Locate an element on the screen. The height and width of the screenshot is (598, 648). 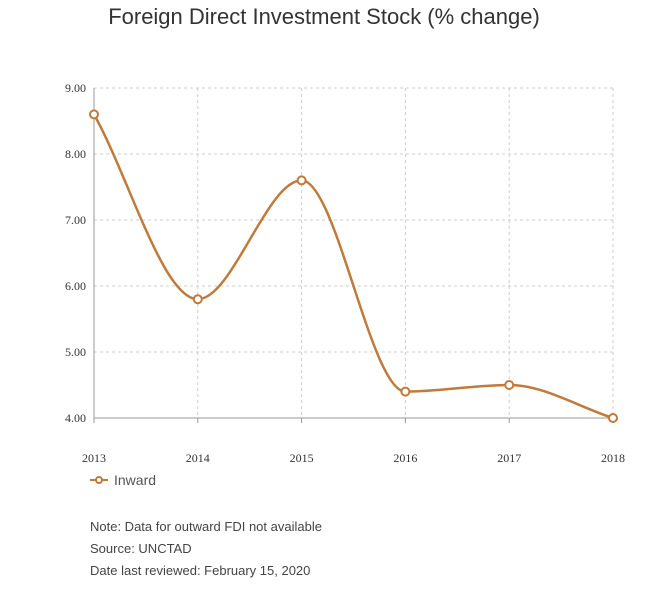
note-text: Note: Data for outward FDI not available is located at coordinates (206, 526).